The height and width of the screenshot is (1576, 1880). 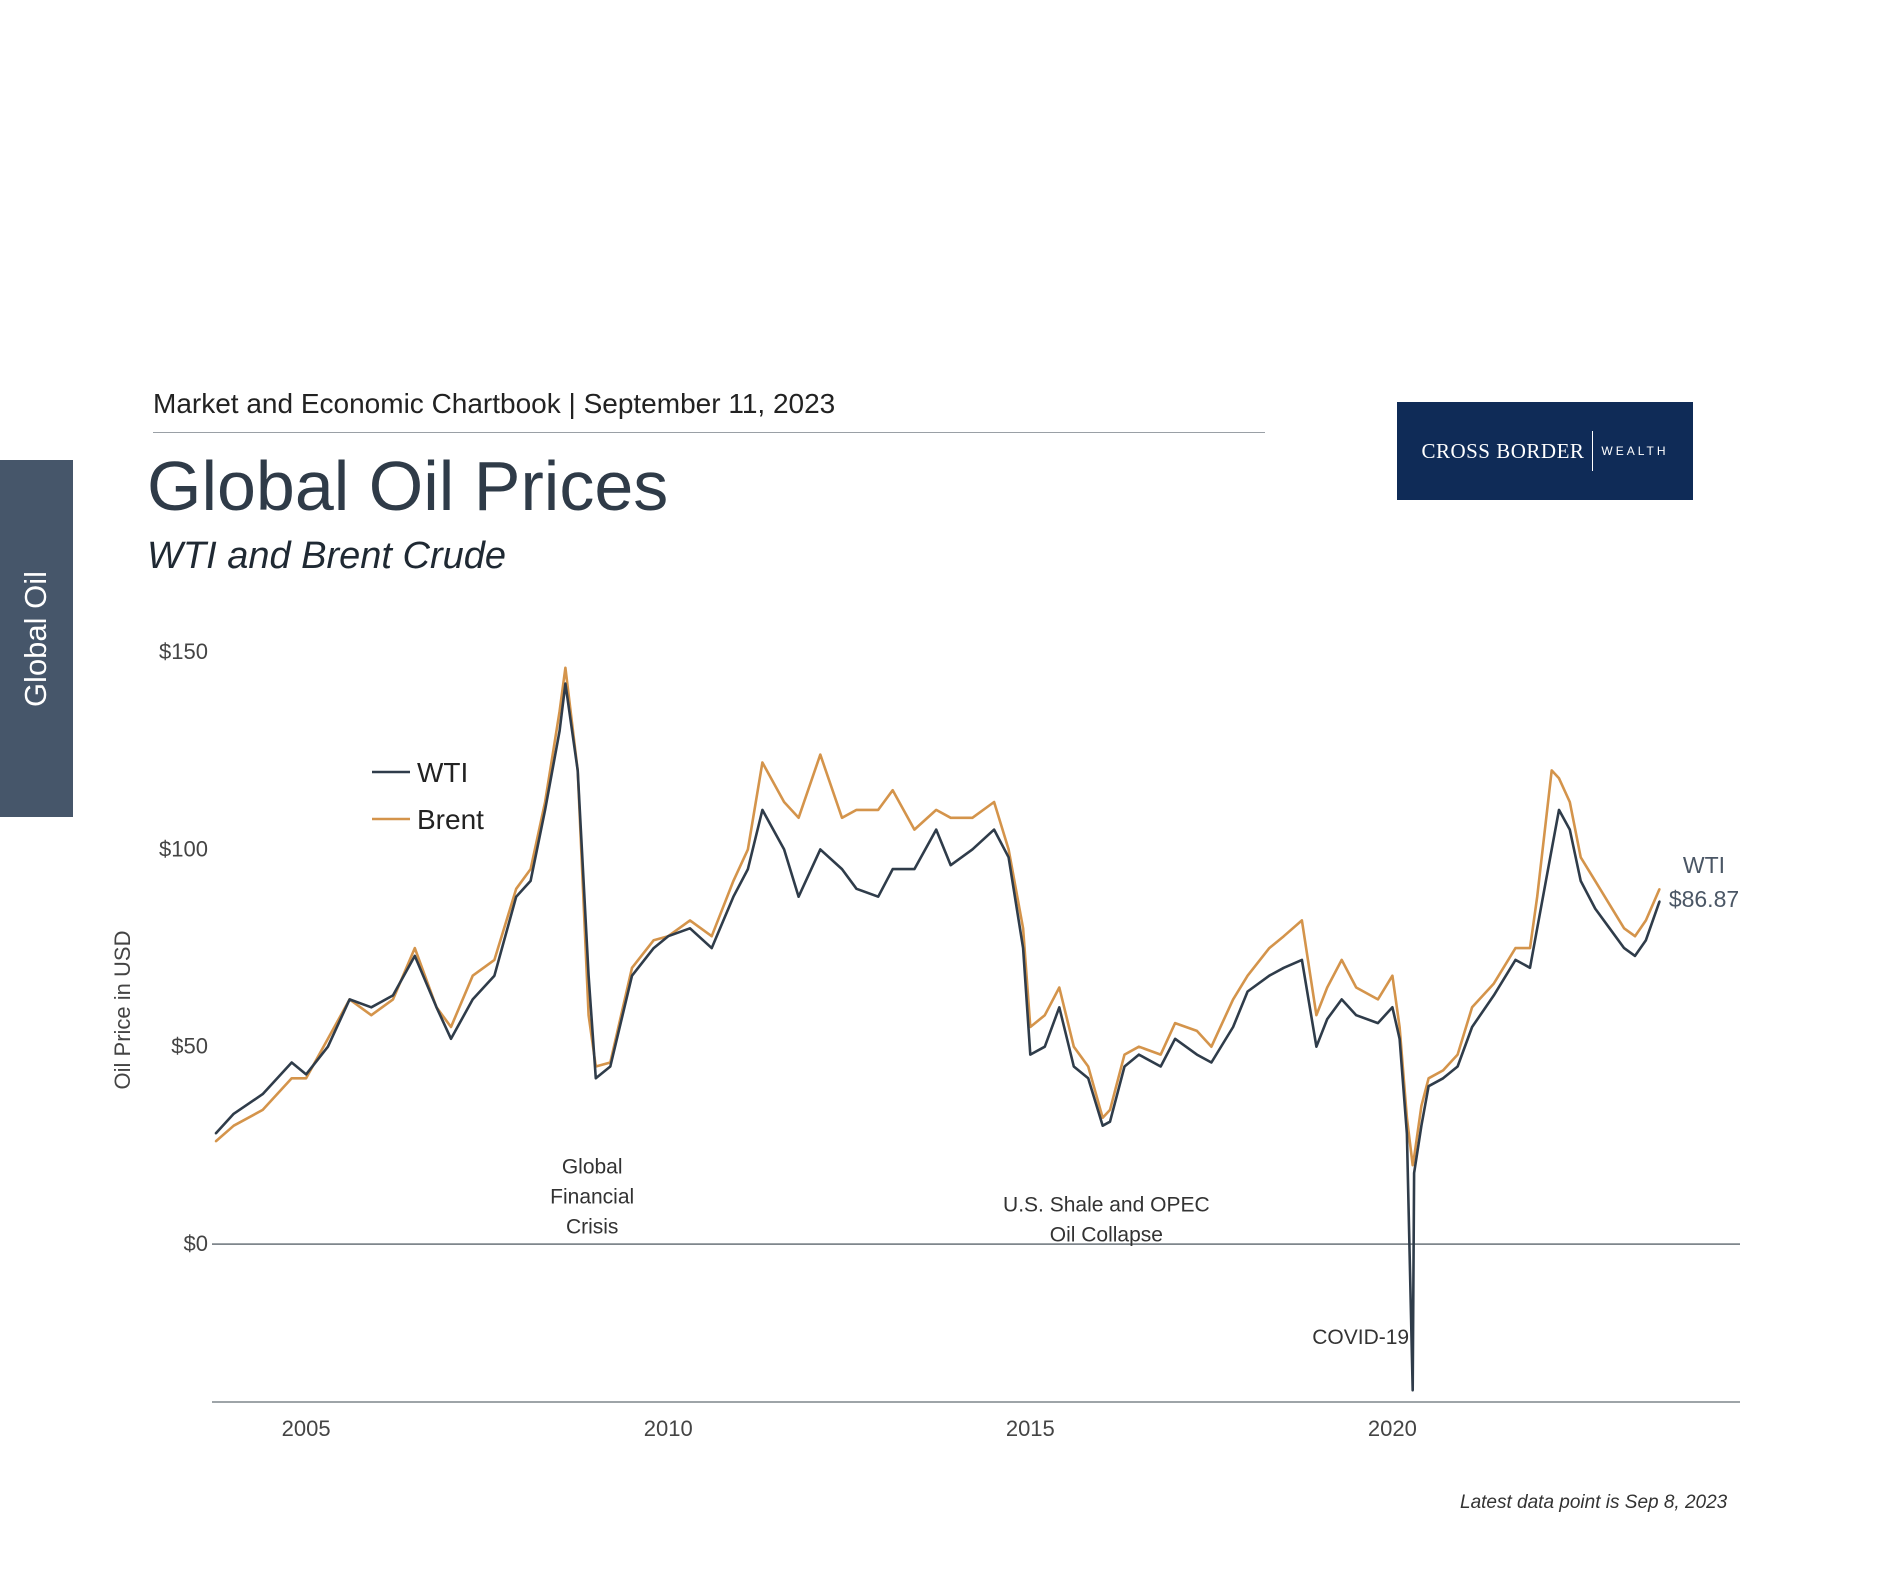 I want to click on x-tick-label: 2005, so click(x=306, y=1428).